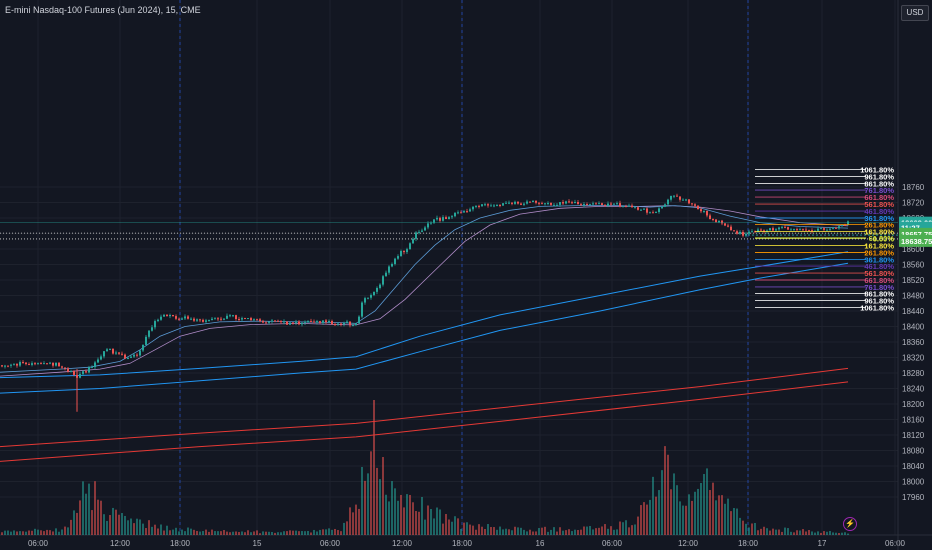 The image size is (932, 550). I want to click on currency-selector: USD, so click(915, 13).